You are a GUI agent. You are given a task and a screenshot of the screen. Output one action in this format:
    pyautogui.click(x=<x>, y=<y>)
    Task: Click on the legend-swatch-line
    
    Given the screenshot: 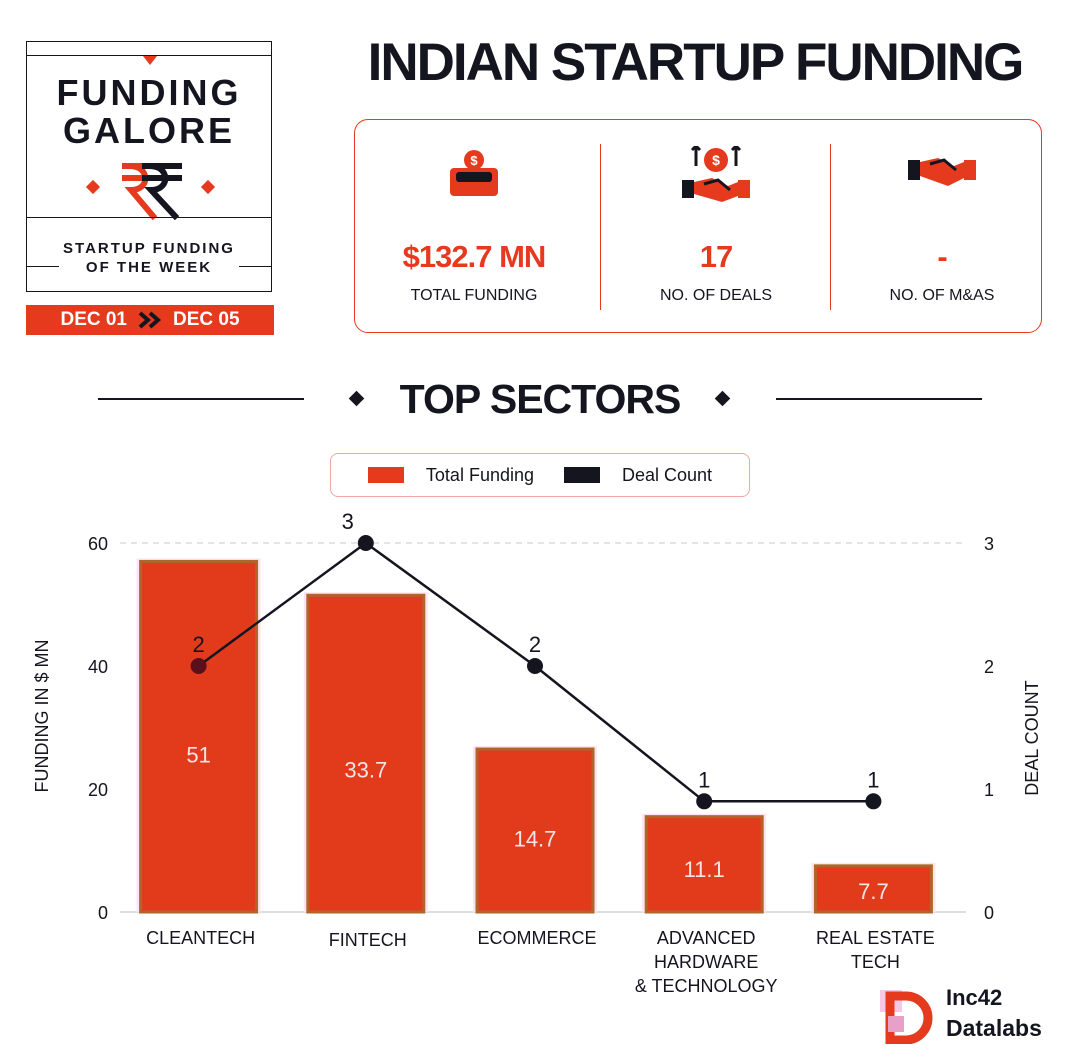 What is the action you would take?
    pyautogui.click(x=582, y=475)
    